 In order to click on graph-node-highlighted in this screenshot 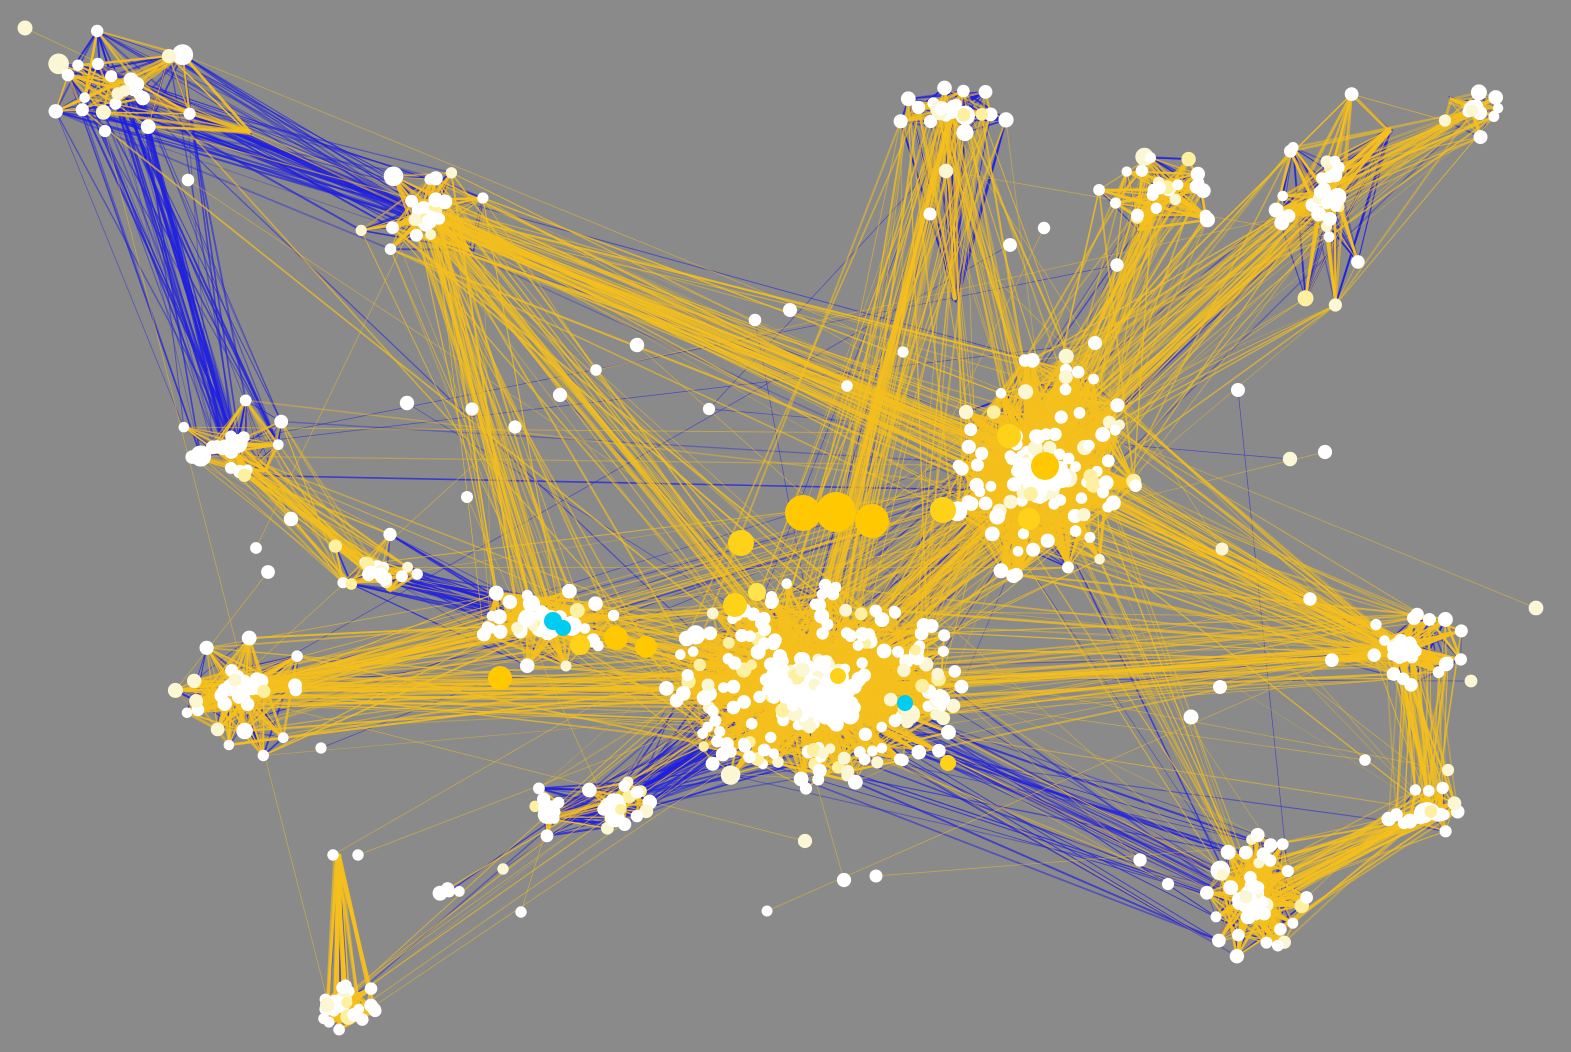, I will do `click(905, 703)`.